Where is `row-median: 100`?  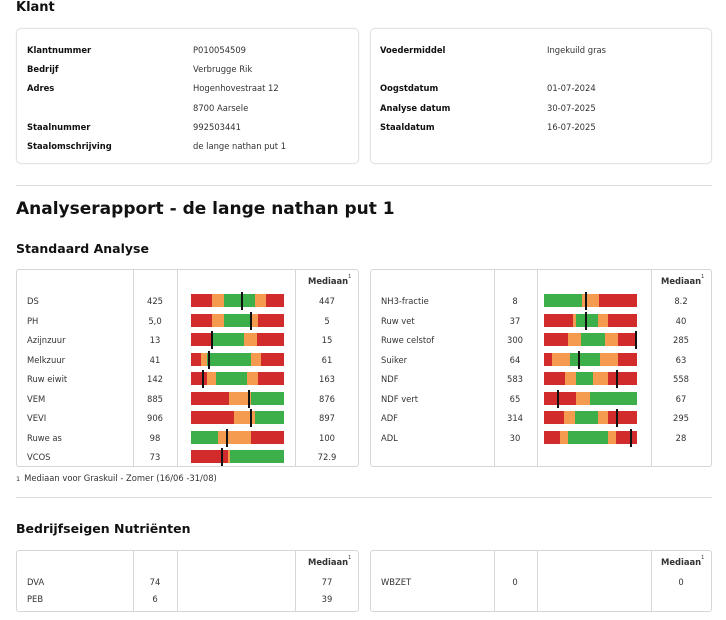
row-median: 100 is located at coordinates (327, 437).